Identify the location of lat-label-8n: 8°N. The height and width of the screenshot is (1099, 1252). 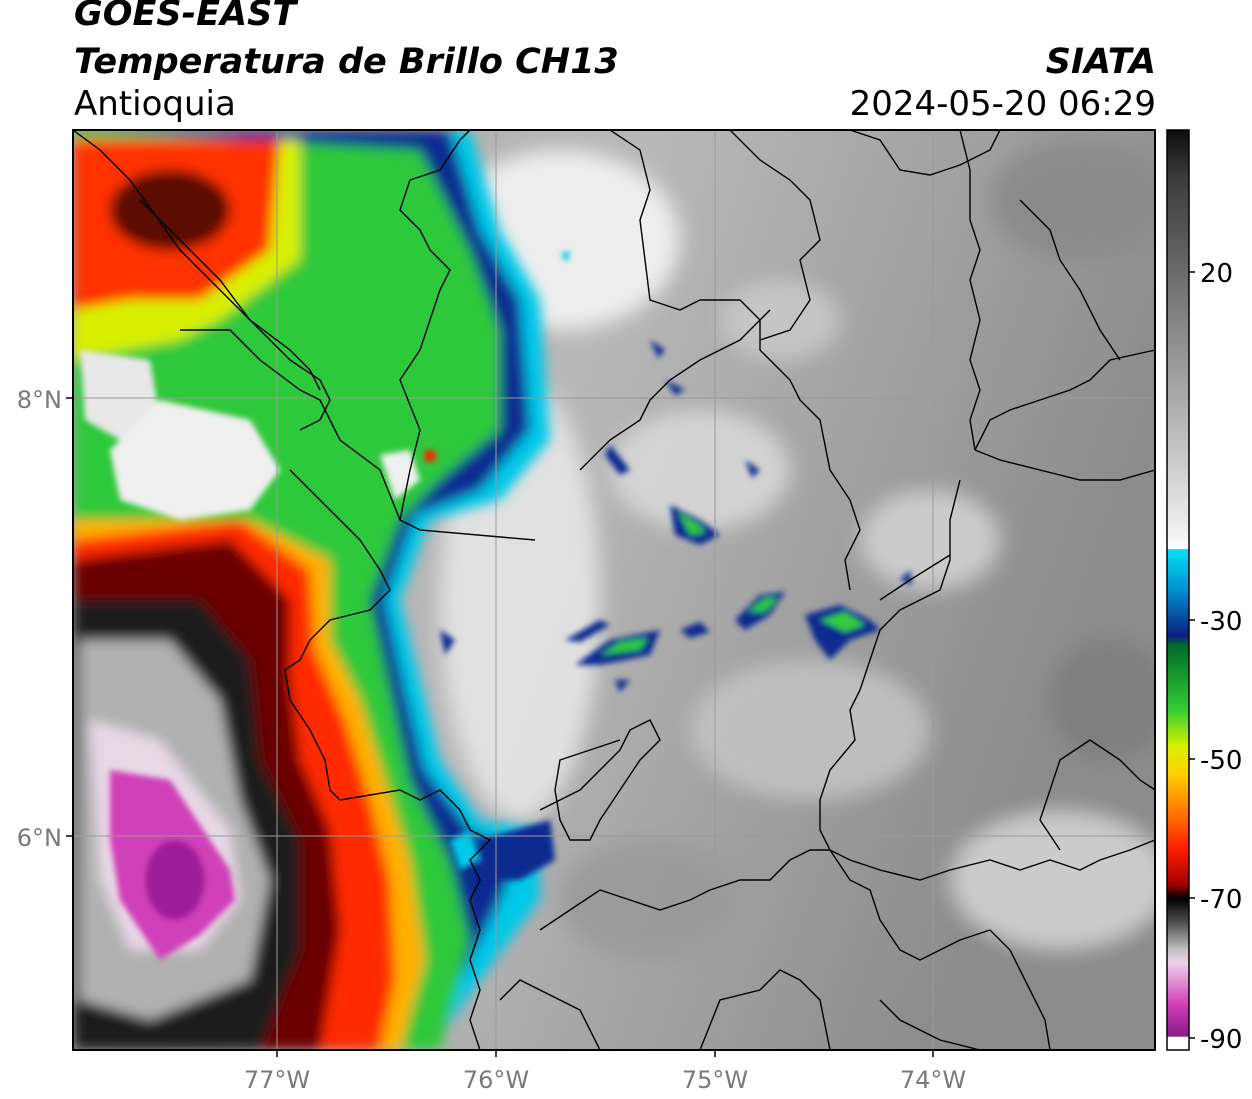
(39, 400).